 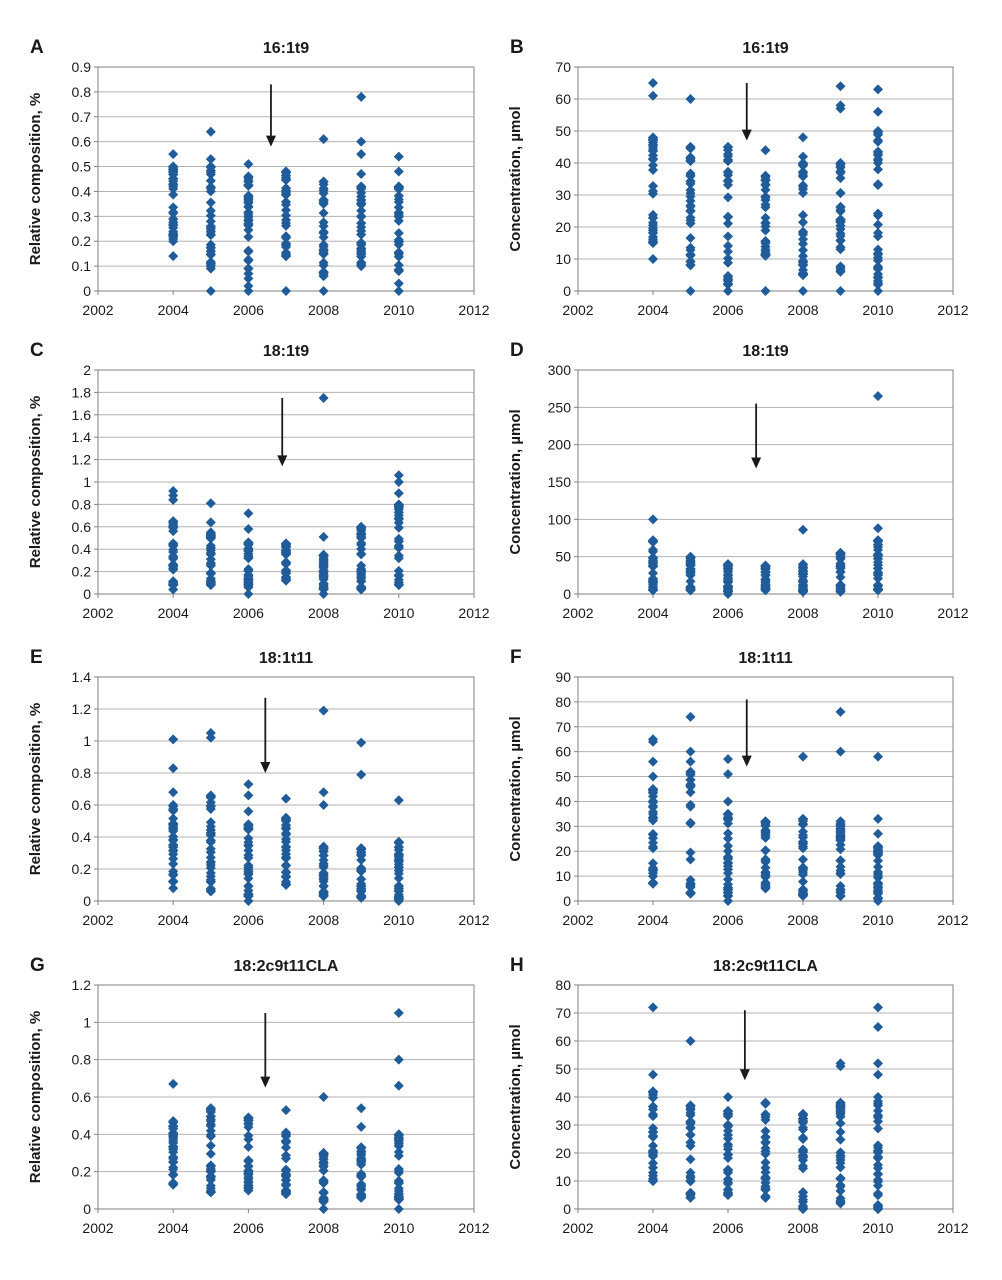 What do you see at coordinates (473, 613) in the screenshot?
I see `x-tick-label: 2012` at bounding box center [473, 613].